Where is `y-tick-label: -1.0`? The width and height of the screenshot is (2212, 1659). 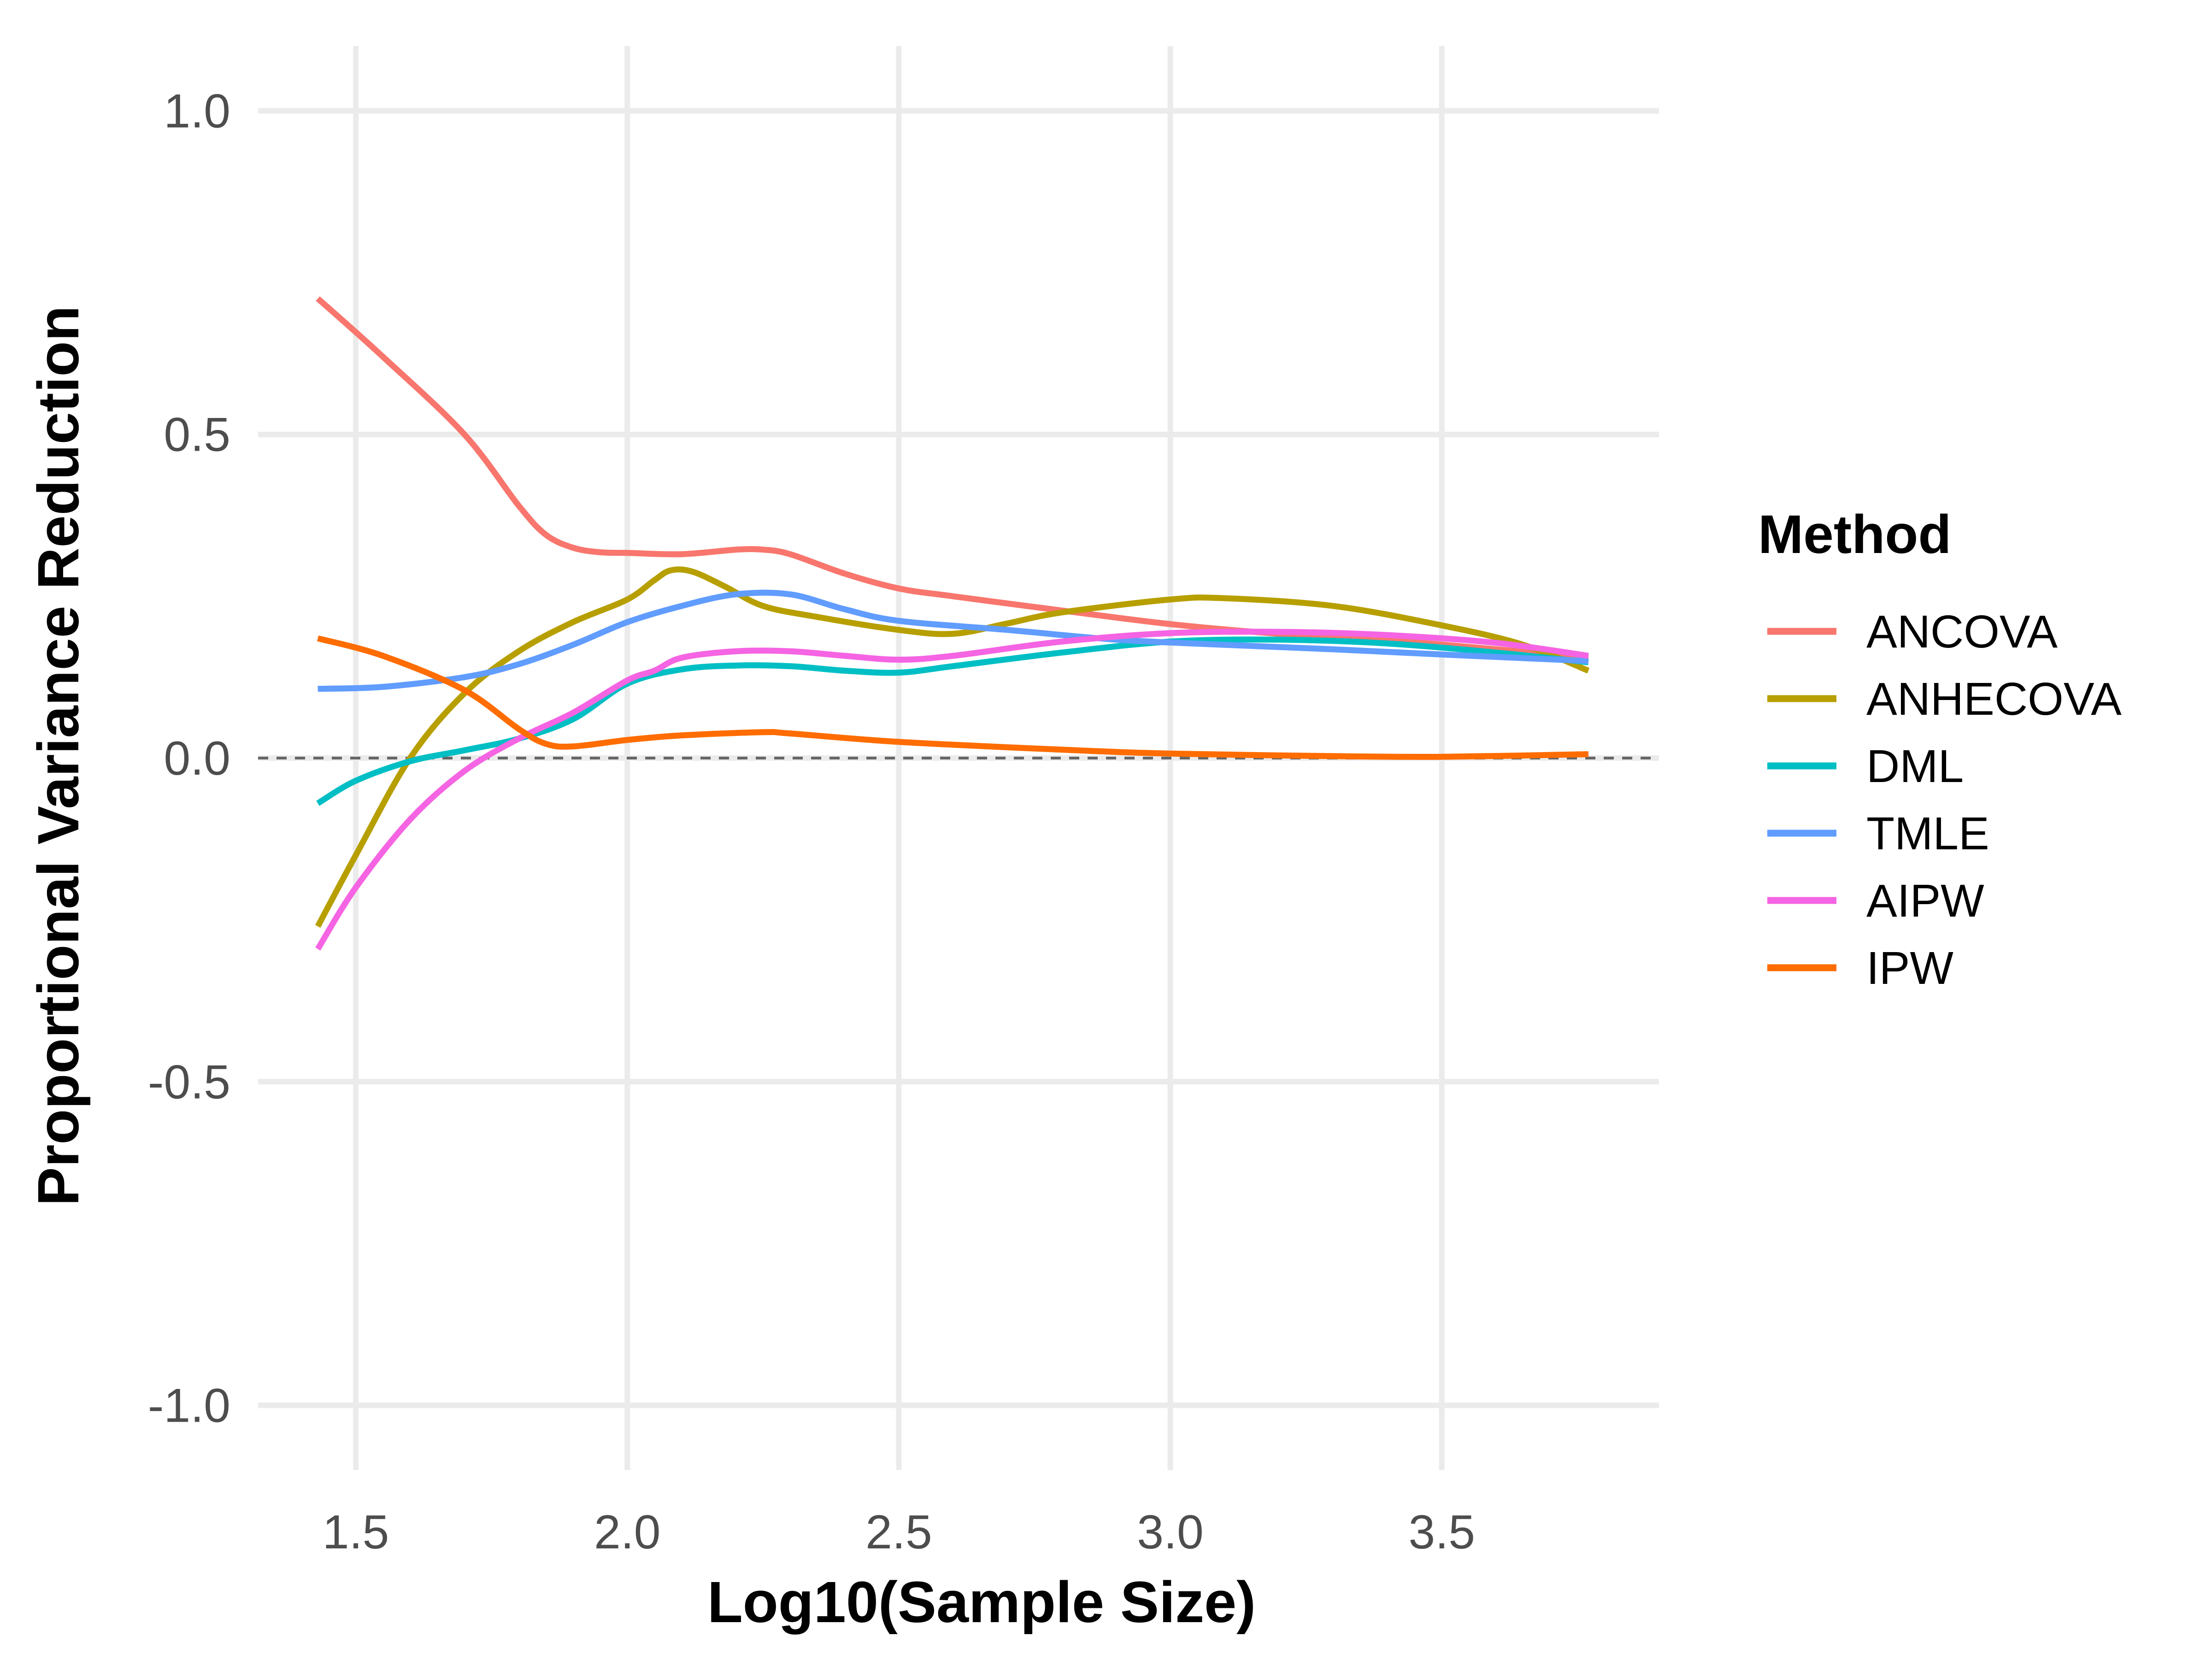
y-tick-label: -1.0 is located at coordinates (189, 1406).